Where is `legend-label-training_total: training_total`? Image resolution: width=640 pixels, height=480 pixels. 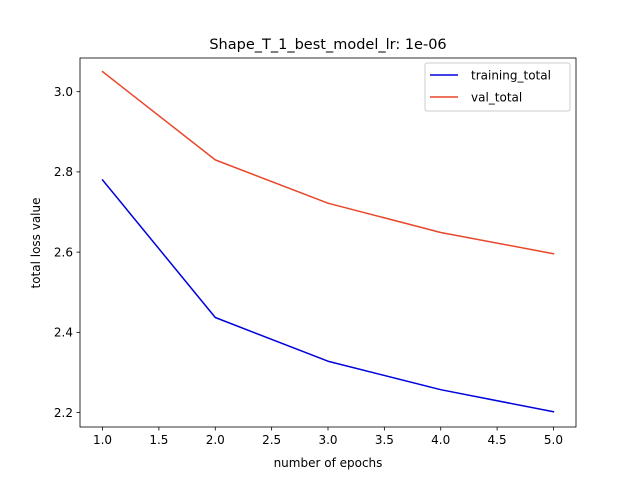
legend-label-training_total: training_total is located at coordinates (511, 75).